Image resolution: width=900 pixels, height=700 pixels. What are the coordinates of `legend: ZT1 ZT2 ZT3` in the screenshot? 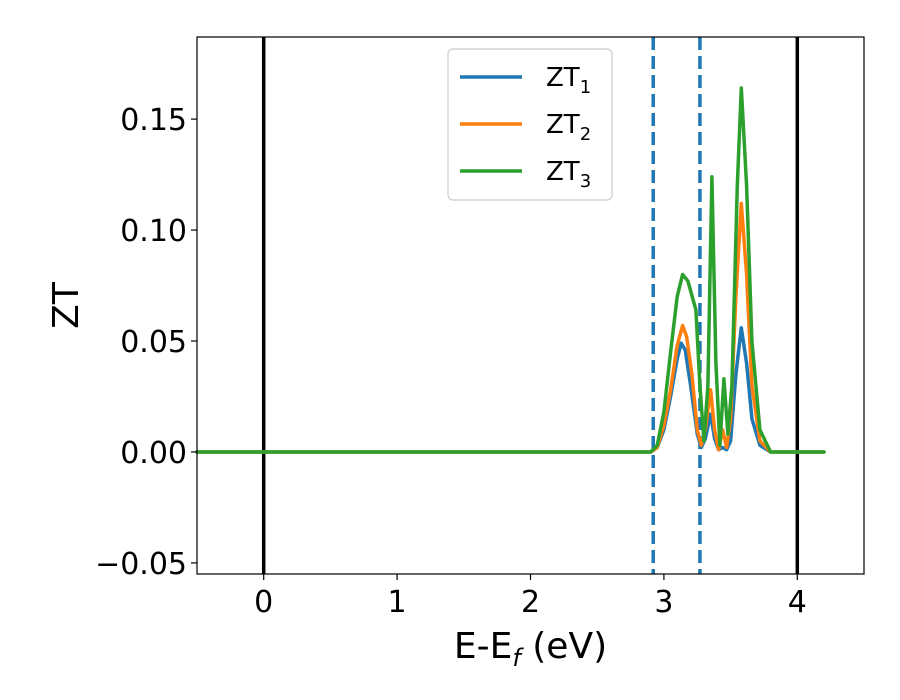 It's located at (530, 124).